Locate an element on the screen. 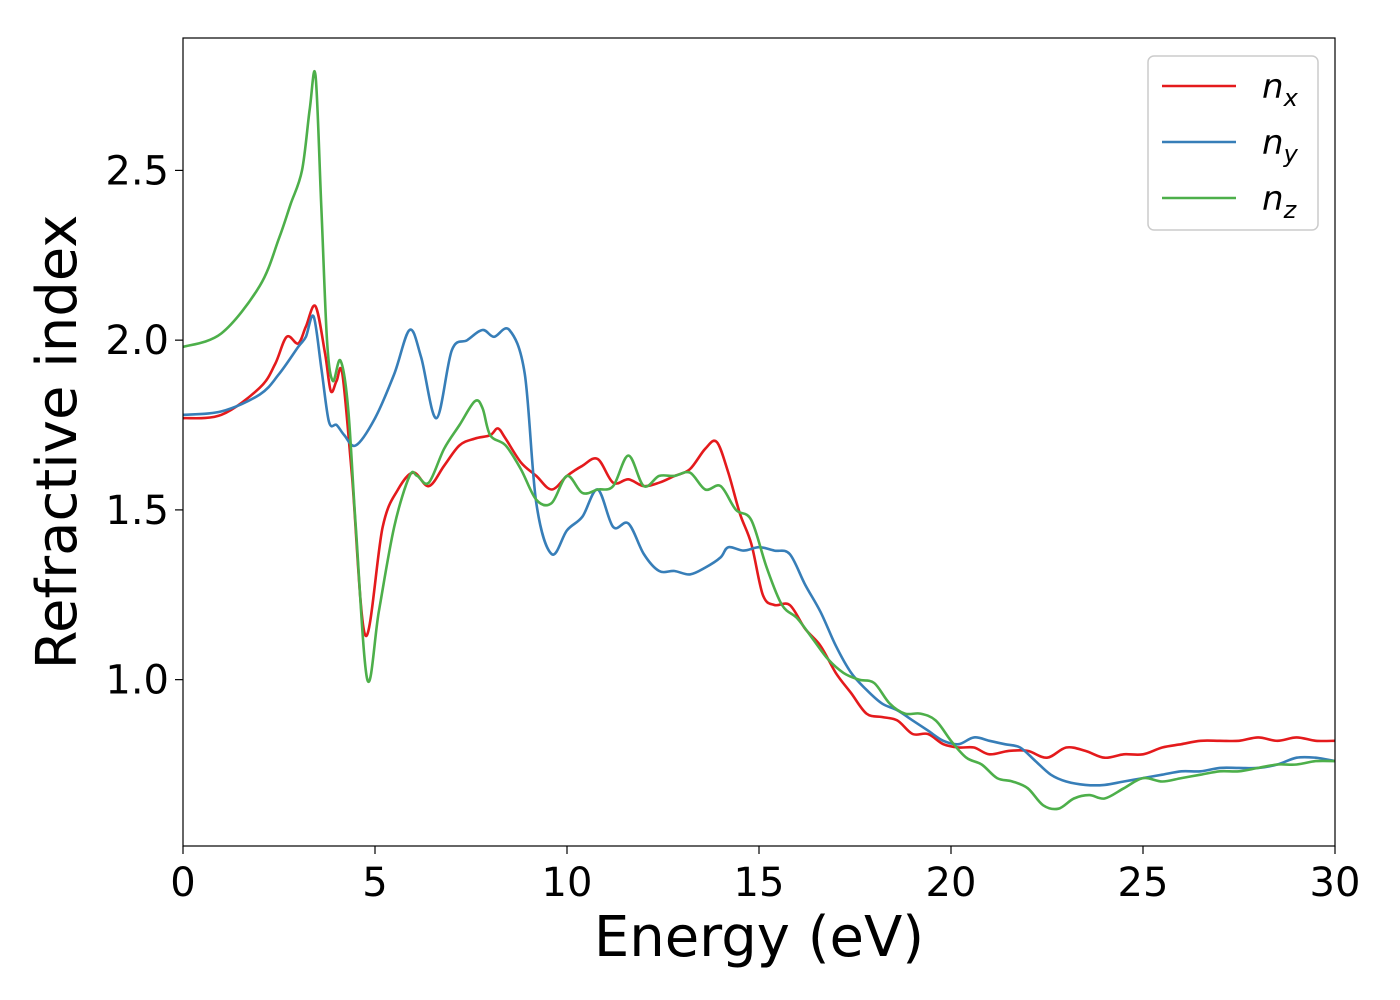 Image resolution: width=1400 pixels, height=1000 pixels. x-axis-ticks: 0 5 10 15 20 25 30 is located at coordinates (765, 876).